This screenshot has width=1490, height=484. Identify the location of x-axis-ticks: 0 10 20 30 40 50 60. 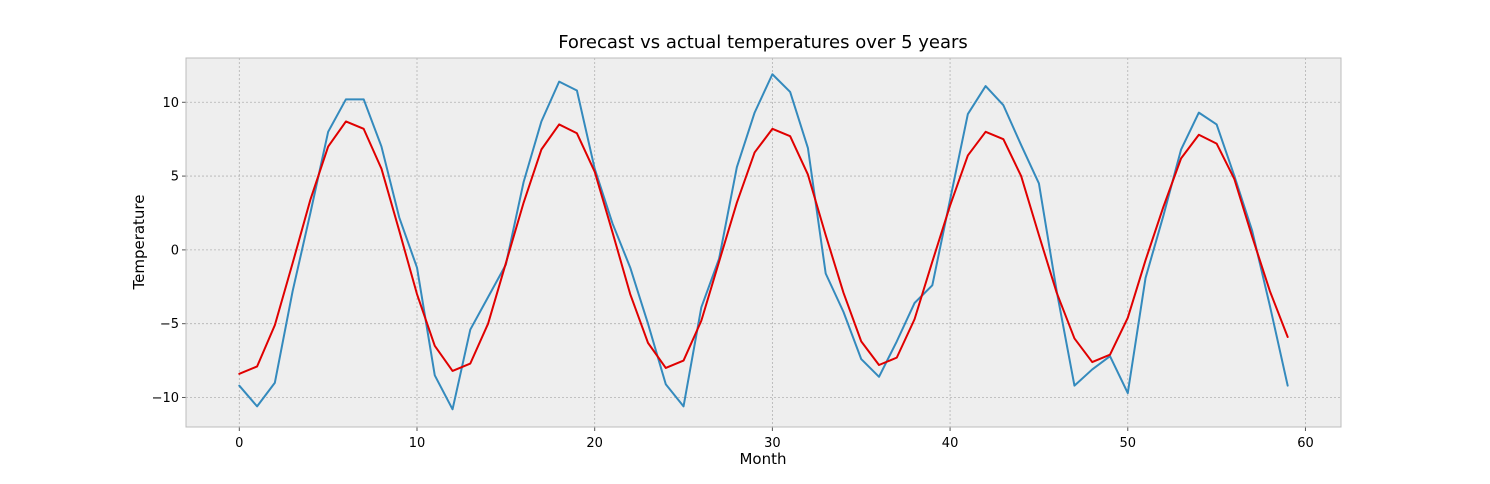
(774, 439).